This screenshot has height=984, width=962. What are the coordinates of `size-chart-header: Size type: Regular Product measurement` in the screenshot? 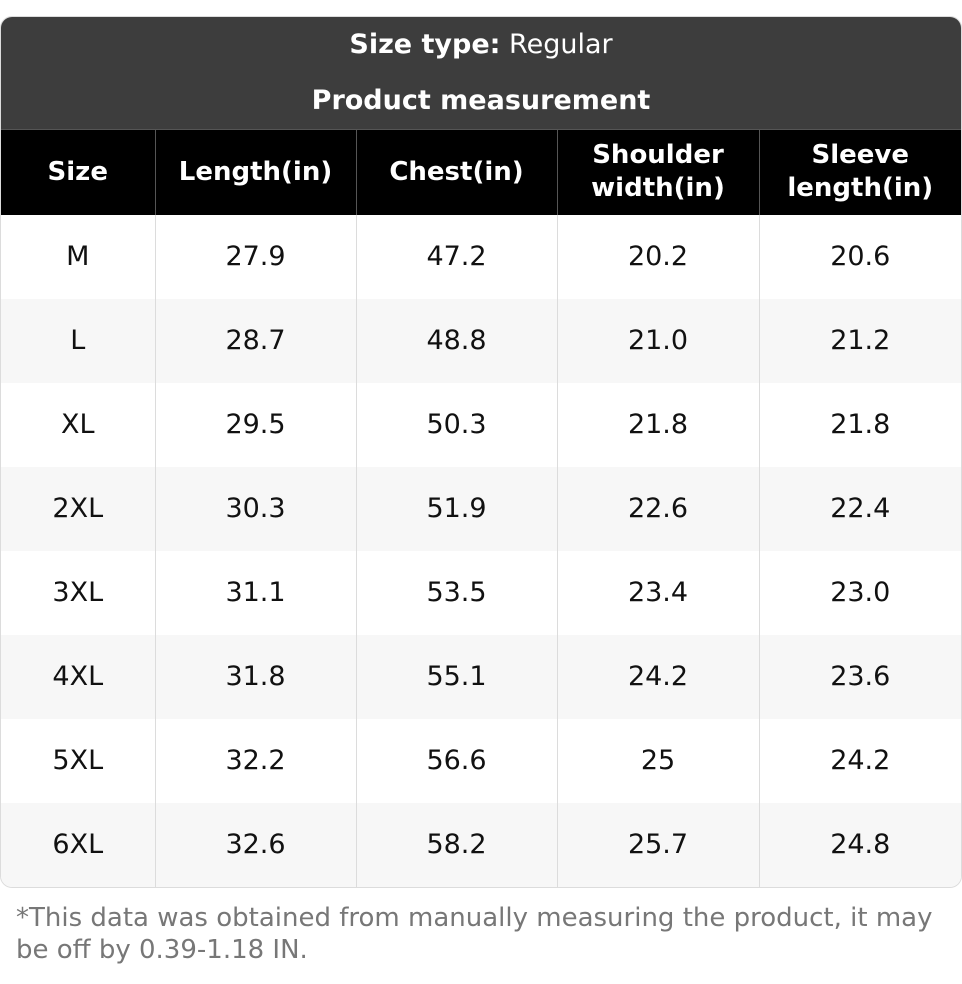 It's located at (481, 73).